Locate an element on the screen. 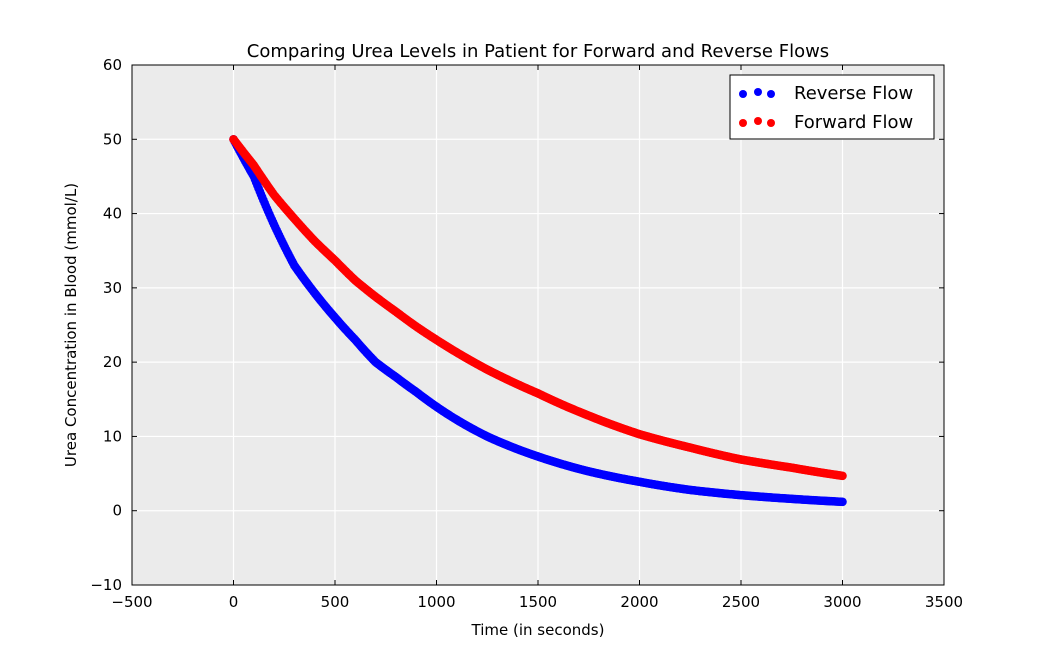 The width and height of the screenshot is (1048, 650). x-tick-label: 3000 is located at coordinates (842, 602).